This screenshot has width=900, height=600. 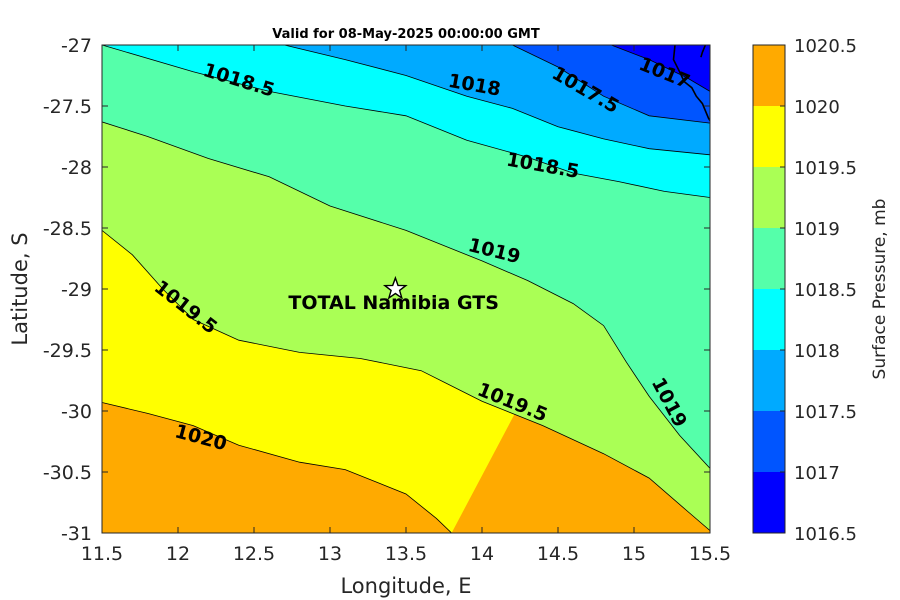 What do you see at coordinates (817, 229) in the screenshot?
I see `colorbar-tick-label: 1019` at bounding box center [817, 229].